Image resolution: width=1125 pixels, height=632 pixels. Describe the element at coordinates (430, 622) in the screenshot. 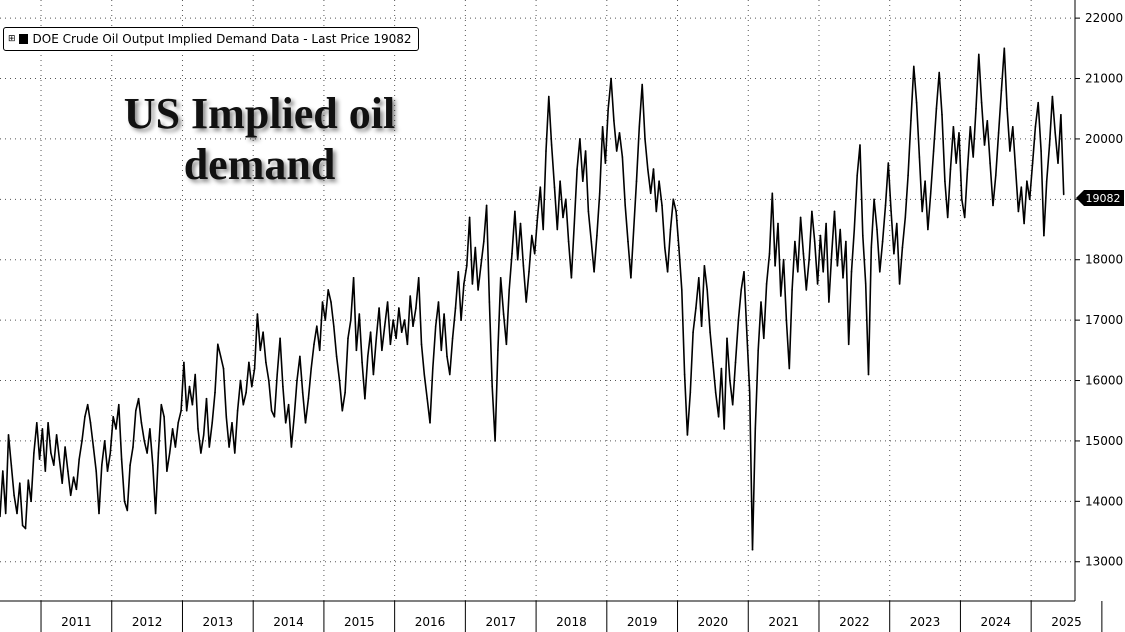

I see `x-tick-label: 2016` at that location.